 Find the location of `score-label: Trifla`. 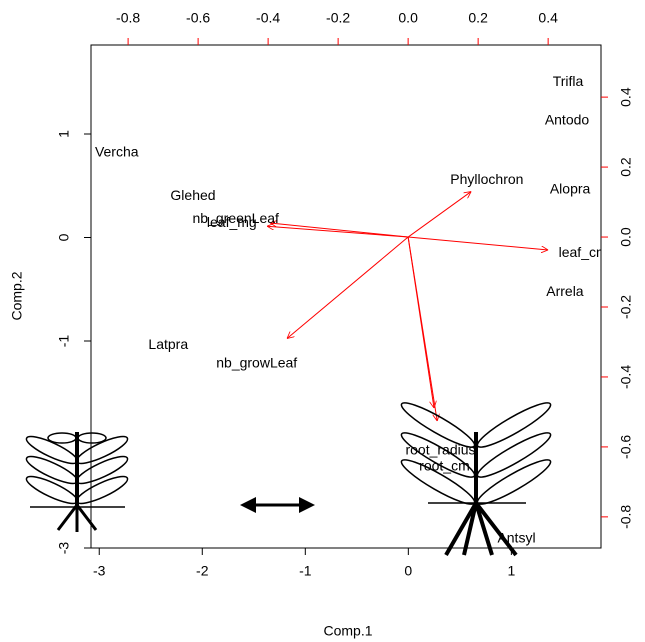

score-label: Trifla is located at coordinates (568, 81).